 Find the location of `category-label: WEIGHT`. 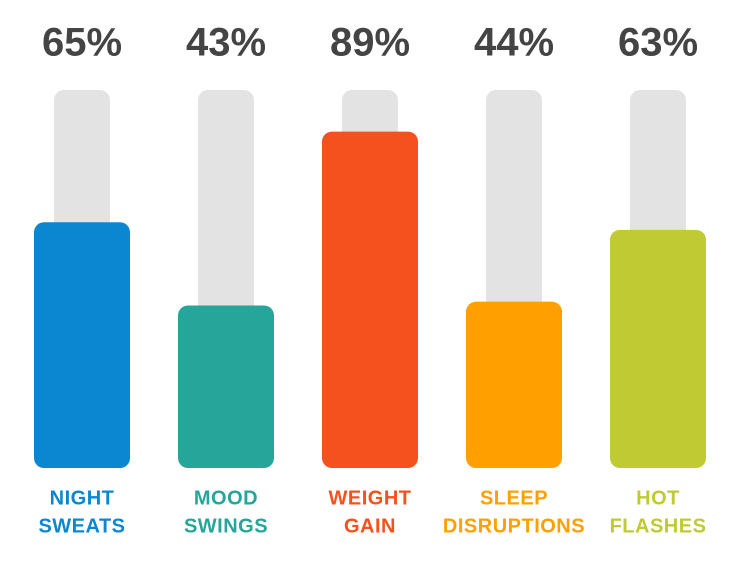

category-label: WEIGHT is located at coordinates (370, 498).